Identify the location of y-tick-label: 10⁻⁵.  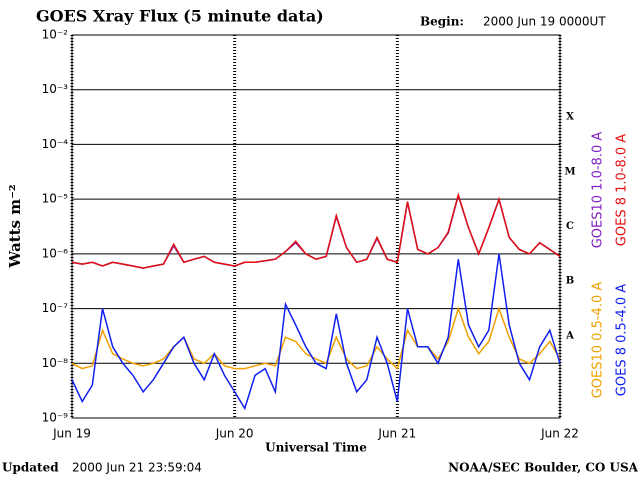
(55, 199).